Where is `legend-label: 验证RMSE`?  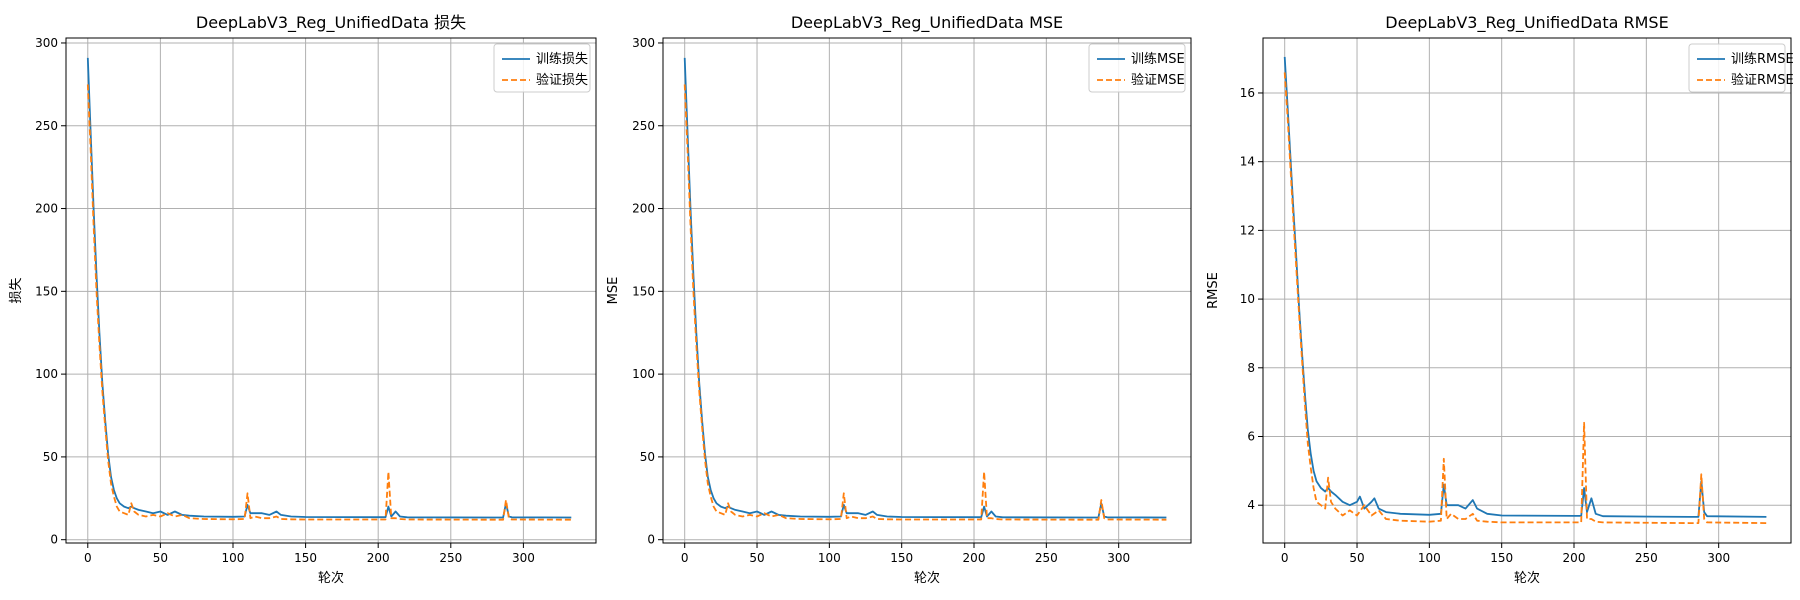 legend-label: 验证RMSE is located at coordinates (1762, 80).